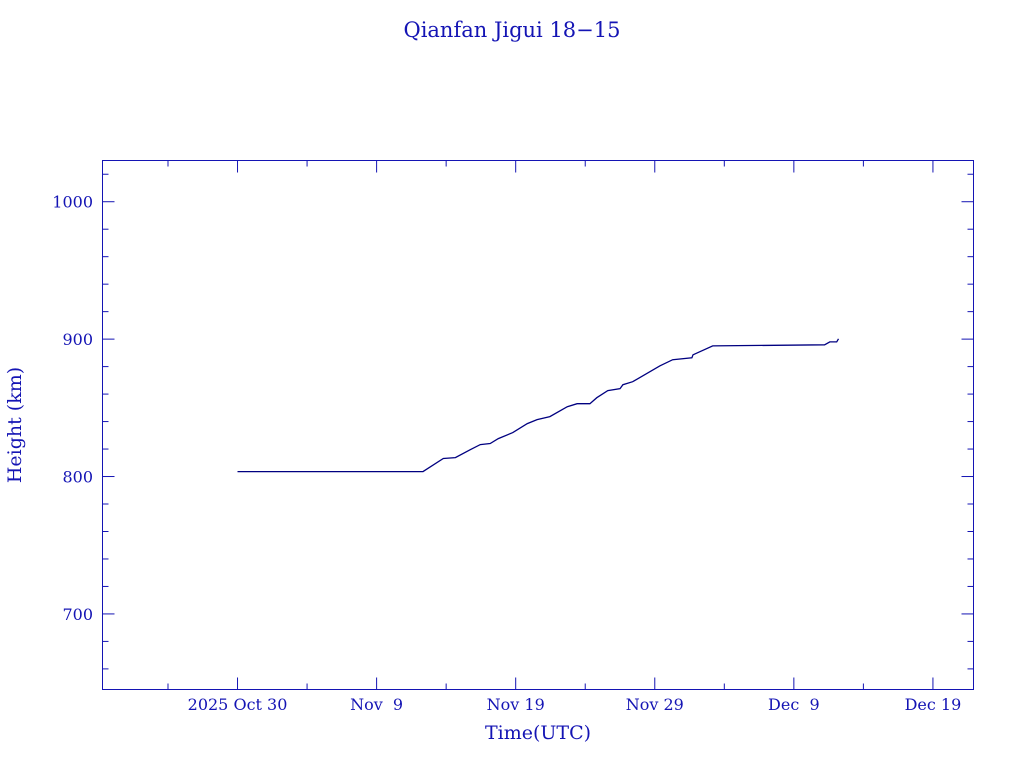 This screenshot has height=773, width=1024. What do you see at coordinates (376, 704) in the screenshot?
I see `x-tick-label: Nov 9` at bounding box center [376, 704].